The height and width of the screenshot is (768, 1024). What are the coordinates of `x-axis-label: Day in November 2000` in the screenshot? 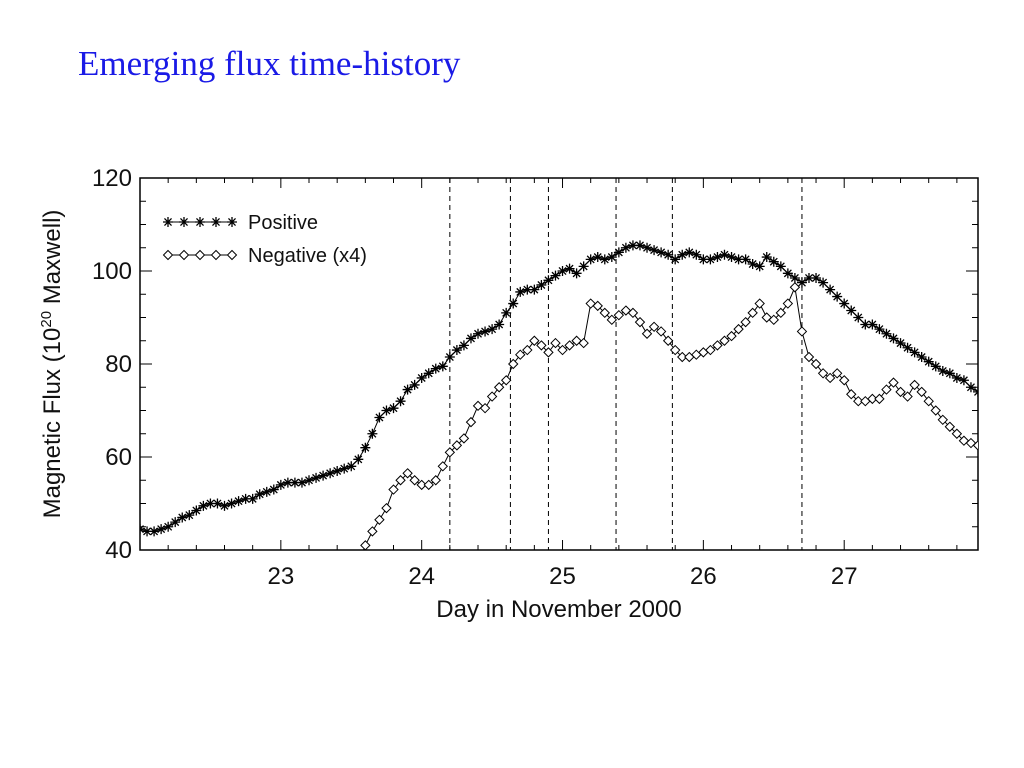 It's located at (558, 609).